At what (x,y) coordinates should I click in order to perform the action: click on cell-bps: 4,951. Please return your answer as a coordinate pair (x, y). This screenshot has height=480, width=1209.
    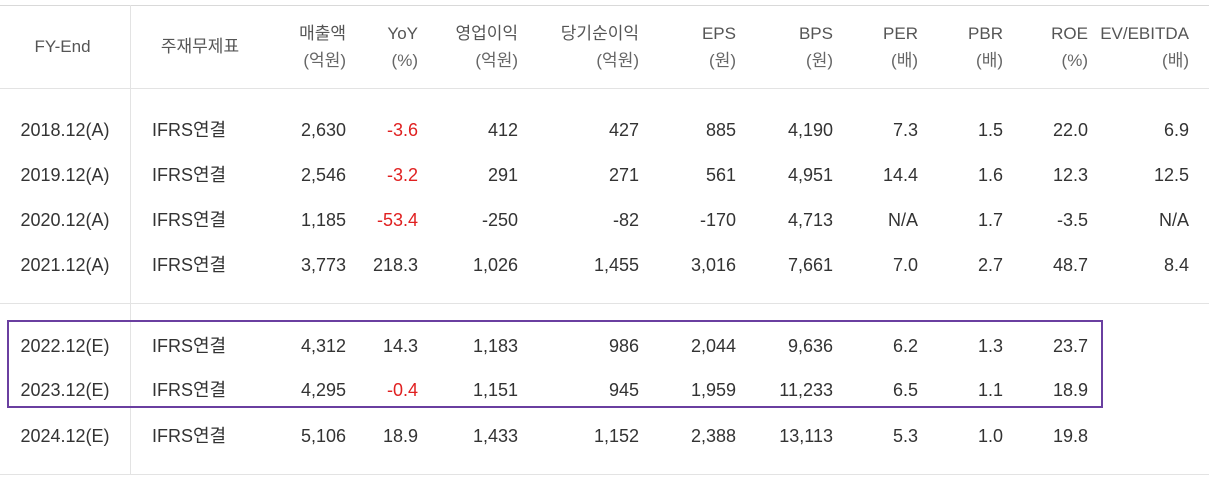
    Looking at the image, I should click on (810, 175).